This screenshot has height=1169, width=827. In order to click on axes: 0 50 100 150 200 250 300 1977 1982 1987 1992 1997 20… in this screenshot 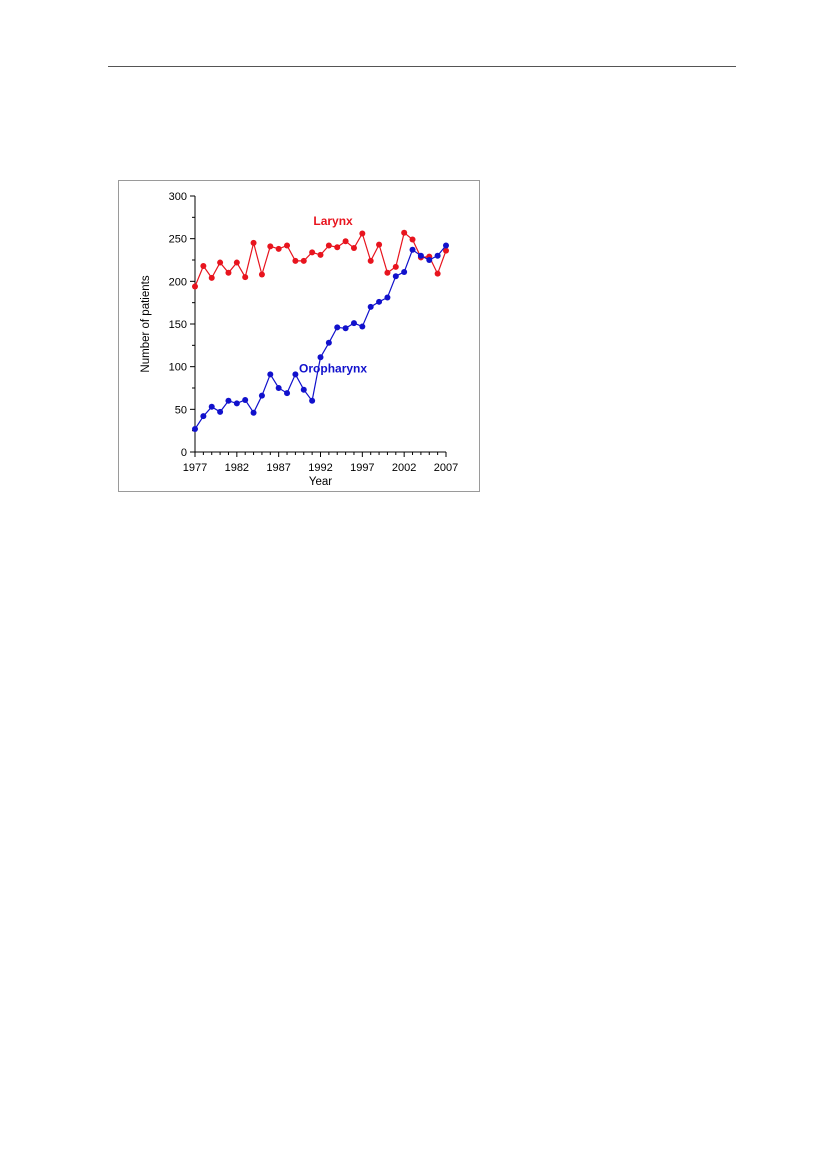, I will do `click(299, 339)`.